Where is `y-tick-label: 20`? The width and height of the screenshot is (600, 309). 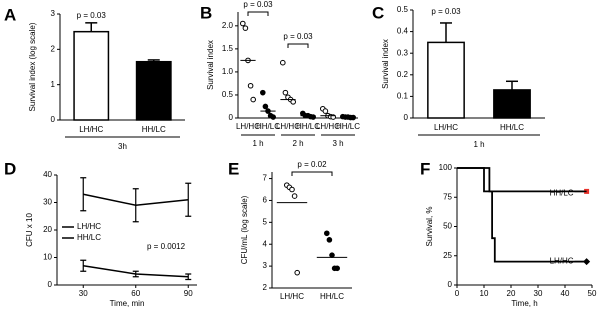
y-tick-label: 20 is located at coordinates (47, 229).